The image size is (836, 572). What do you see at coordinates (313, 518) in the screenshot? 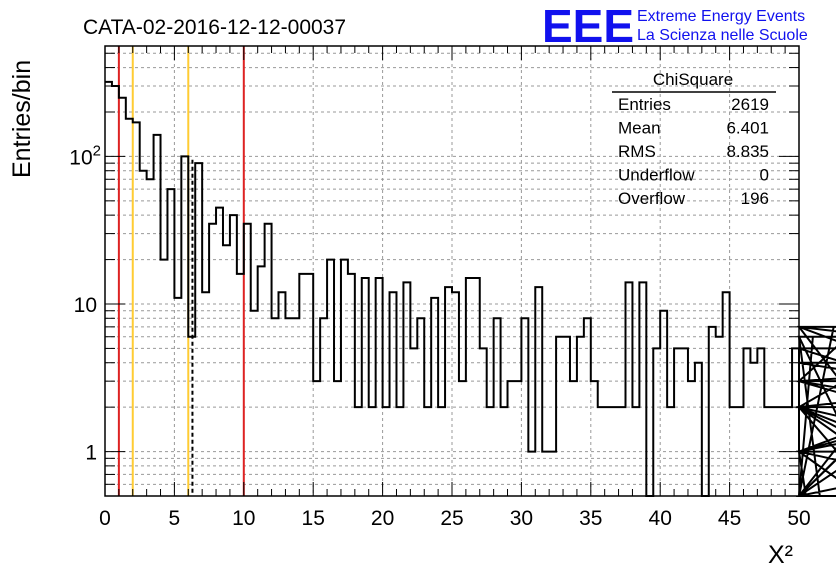
I see `x-tick-label: 15` at bounding box center [313, 518].